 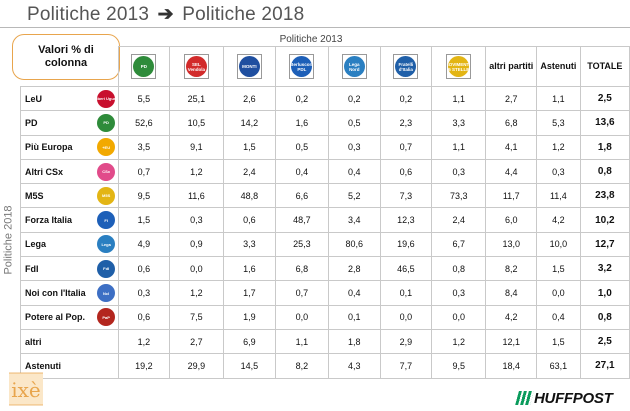 What do you see at coordinates (106, 147) in the screenshot?
I see `row-party-logo-icon: +EU` at bounding box center [106, 147].